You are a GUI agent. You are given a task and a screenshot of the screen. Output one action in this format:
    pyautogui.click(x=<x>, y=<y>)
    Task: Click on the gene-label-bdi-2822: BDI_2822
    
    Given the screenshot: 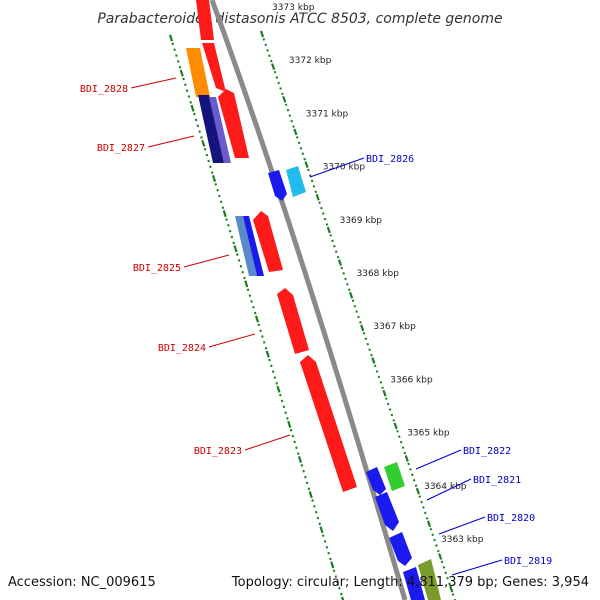 What is the action you would take?
    pyautogui.click(x=487, y=451)
    